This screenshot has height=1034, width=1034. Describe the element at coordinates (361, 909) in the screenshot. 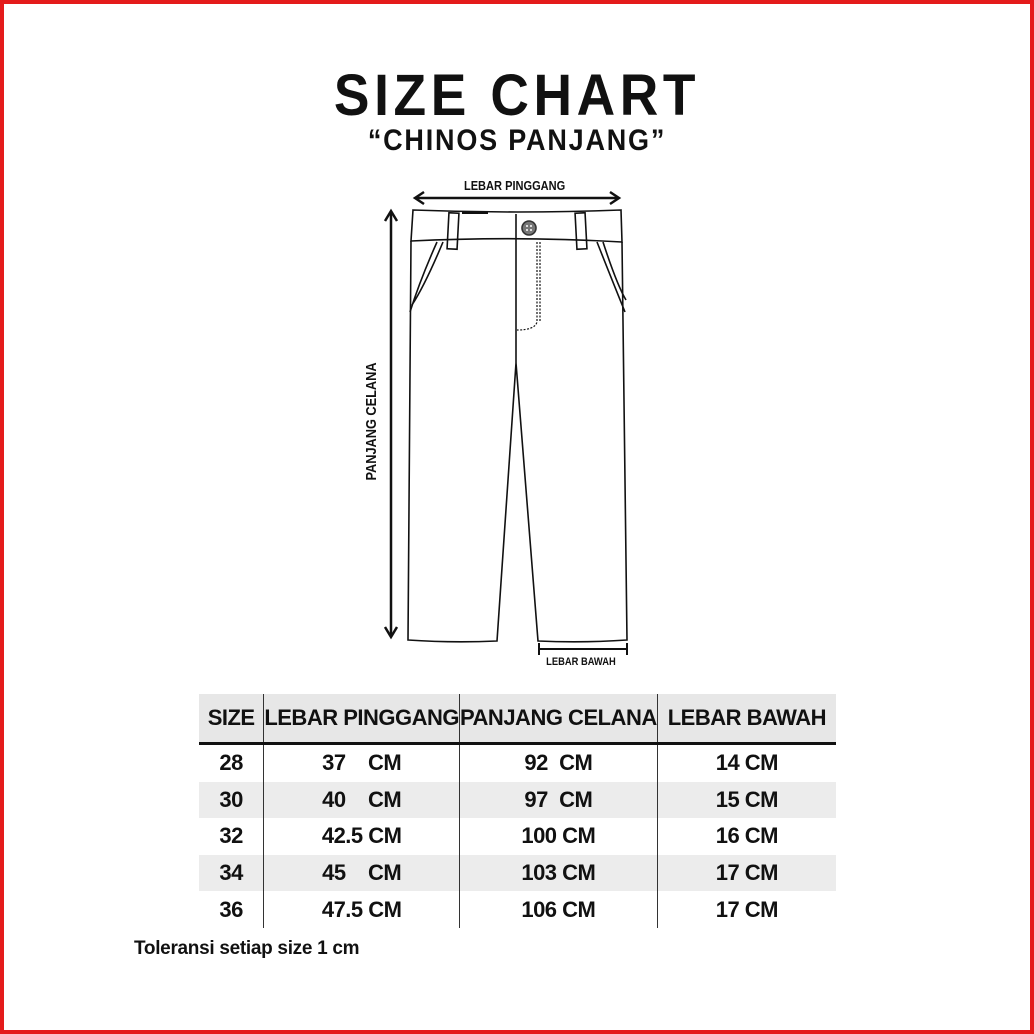

I see `cell-waist: 47.5 CM` at that location.